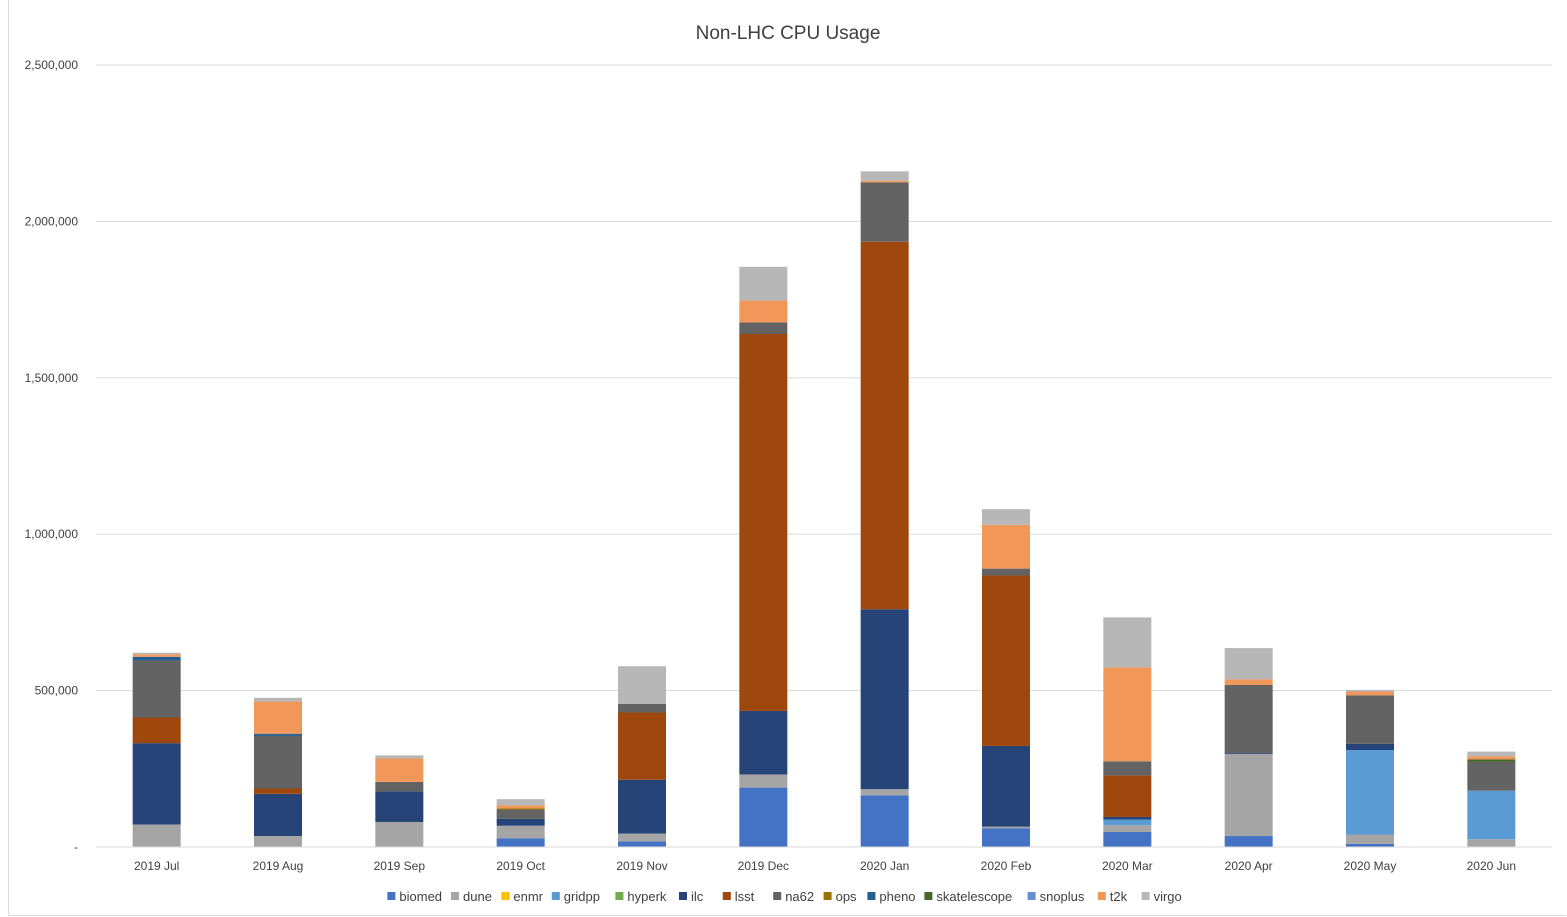 This screenshot has height=917, width=1567. I want to click on legend-item-na62: na62, so click(793, 896).